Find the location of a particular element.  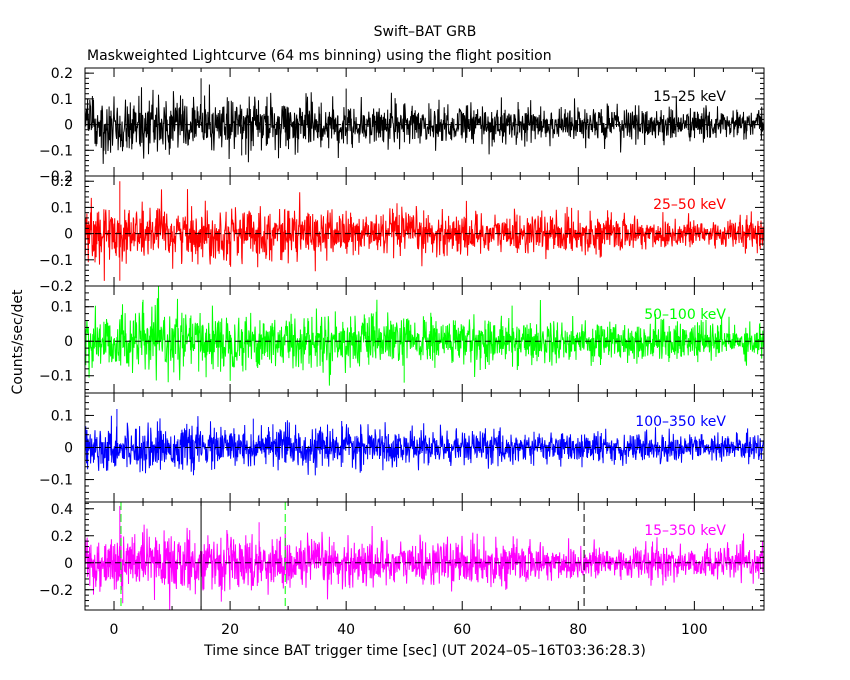

panel-frame is located at coordinates (424, 556).